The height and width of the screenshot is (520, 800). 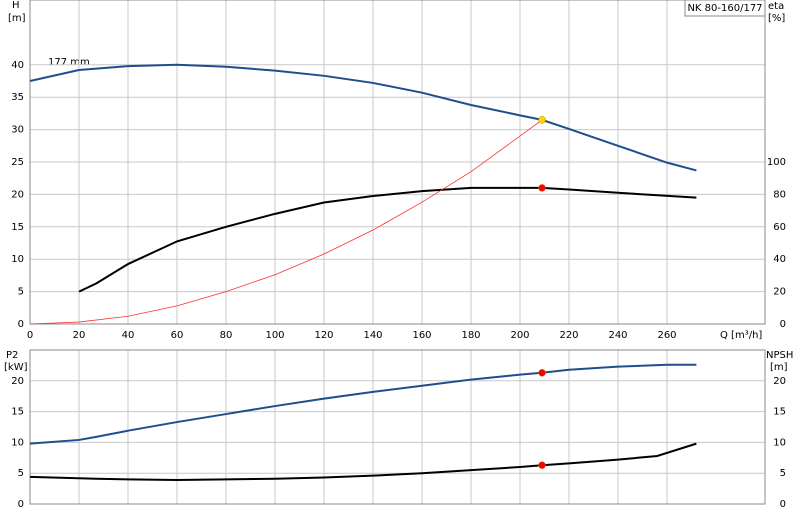 I want to click on y2-tick-label: 100, so click(x=776, y=162).